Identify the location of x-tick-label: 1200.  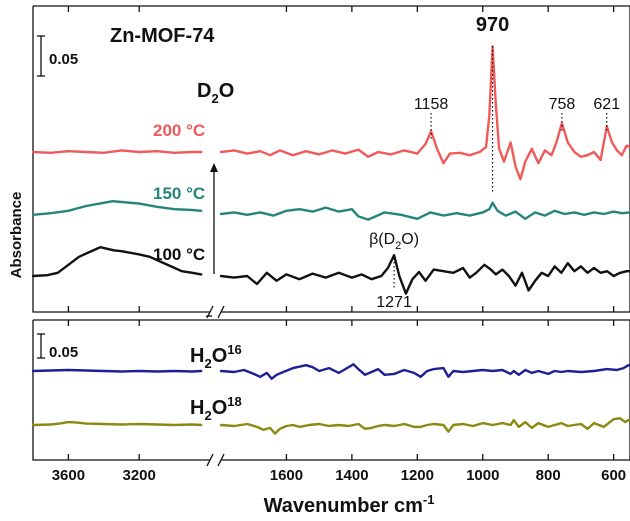
(417, 475).